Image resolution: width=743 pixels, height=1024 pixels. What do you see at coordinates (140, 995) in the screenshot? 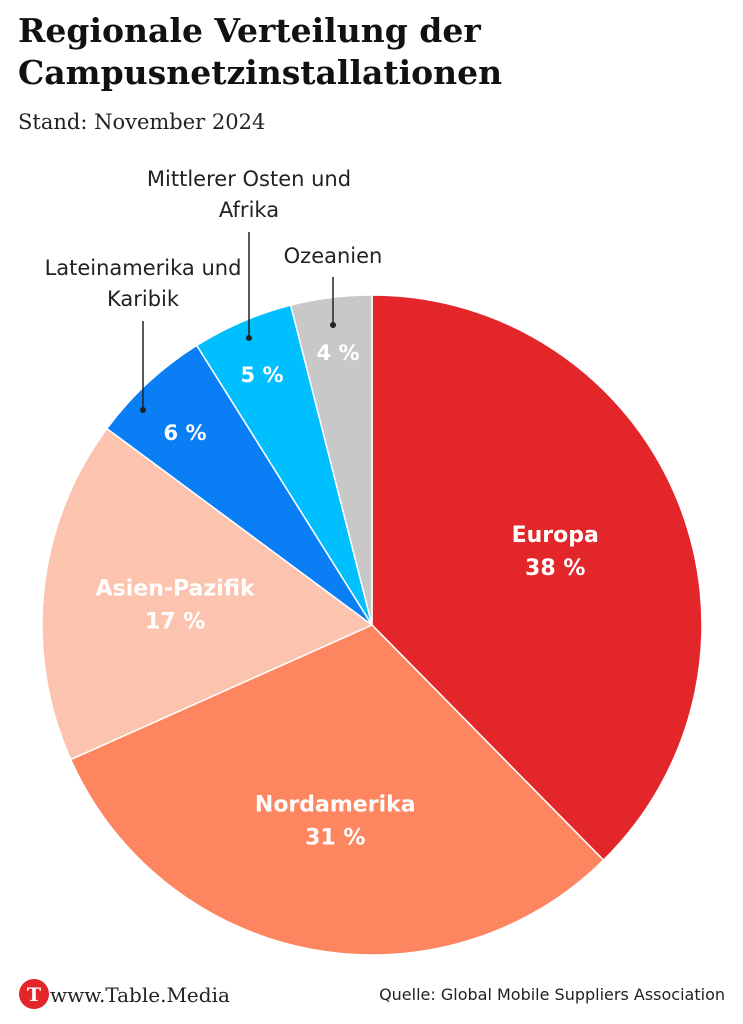
I see `brand: www.Table.Media` at bounding box center [140, 995].